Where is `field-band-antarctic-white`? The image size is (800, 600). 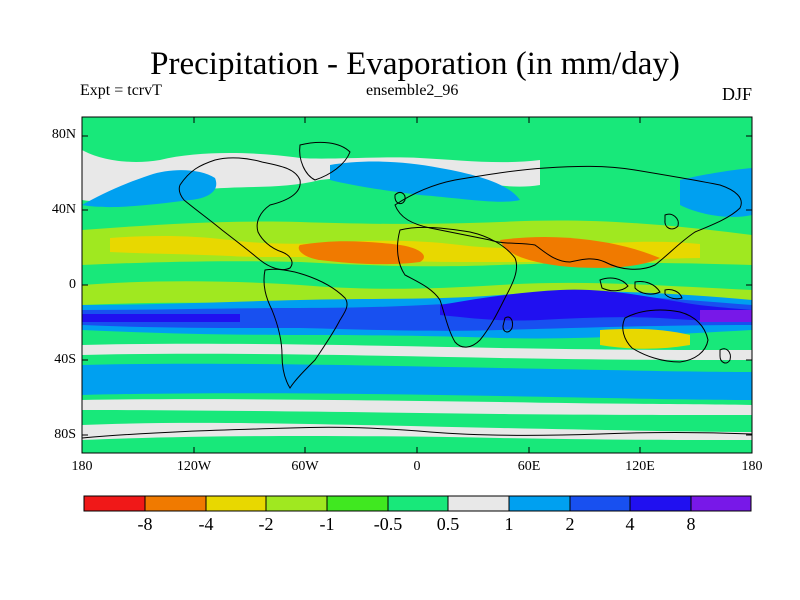 field-band-antarctic-white is located at coordinates (417, 407).